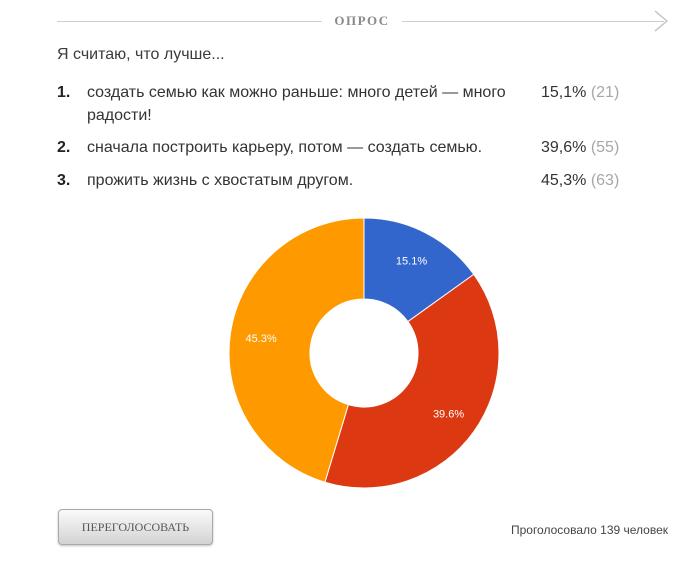 The width and height of the screenshot is (686, 569). I want to click on option-vote-count: (63), so click(605, 180).